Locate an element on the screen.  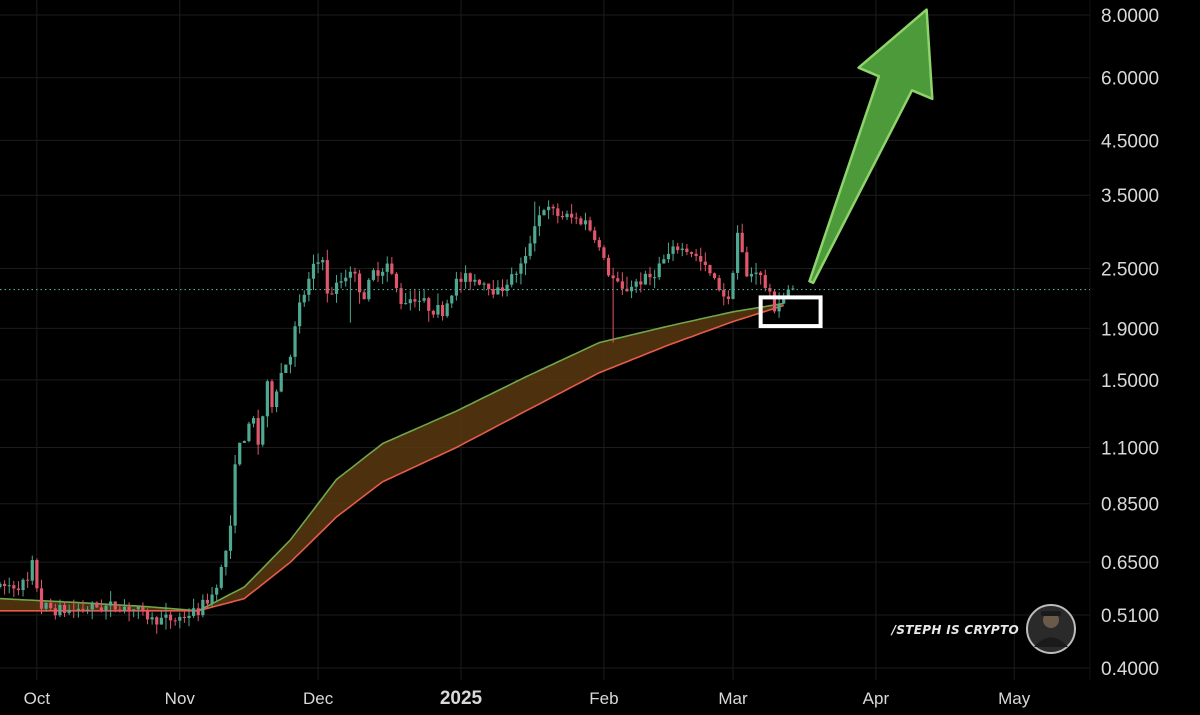
y-tick-label: 0.4000 is located at coordinates (1130, 669).